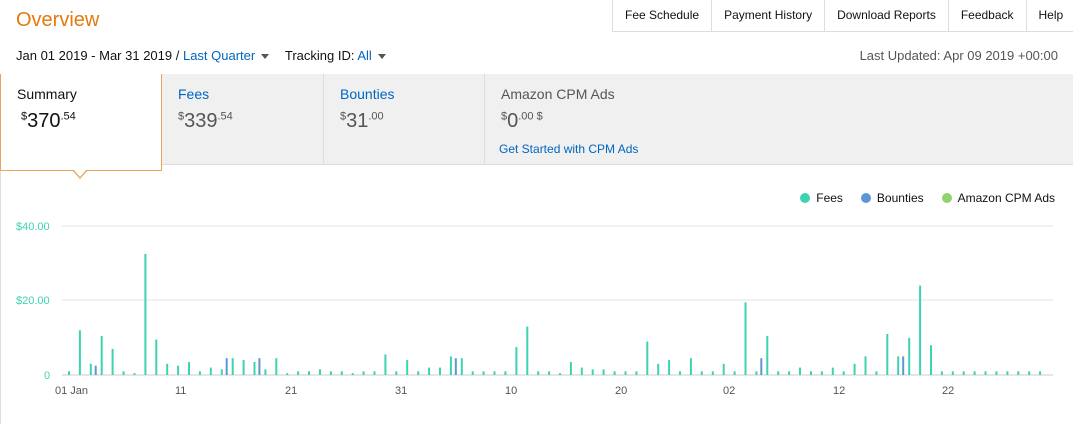 This screenshot has height=424, width=1073. What do you see at coordinates (243, 119) in the screenshot?
I see `tab-fees: Fees $339.54` at bounding box center [243, 119].